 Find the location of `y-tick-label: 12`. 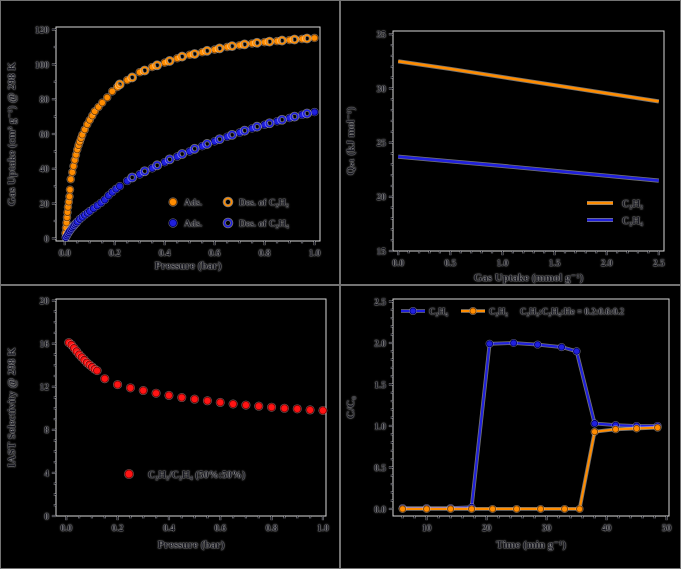

y-tick-label: 12 is located at coordinates (45, 388).